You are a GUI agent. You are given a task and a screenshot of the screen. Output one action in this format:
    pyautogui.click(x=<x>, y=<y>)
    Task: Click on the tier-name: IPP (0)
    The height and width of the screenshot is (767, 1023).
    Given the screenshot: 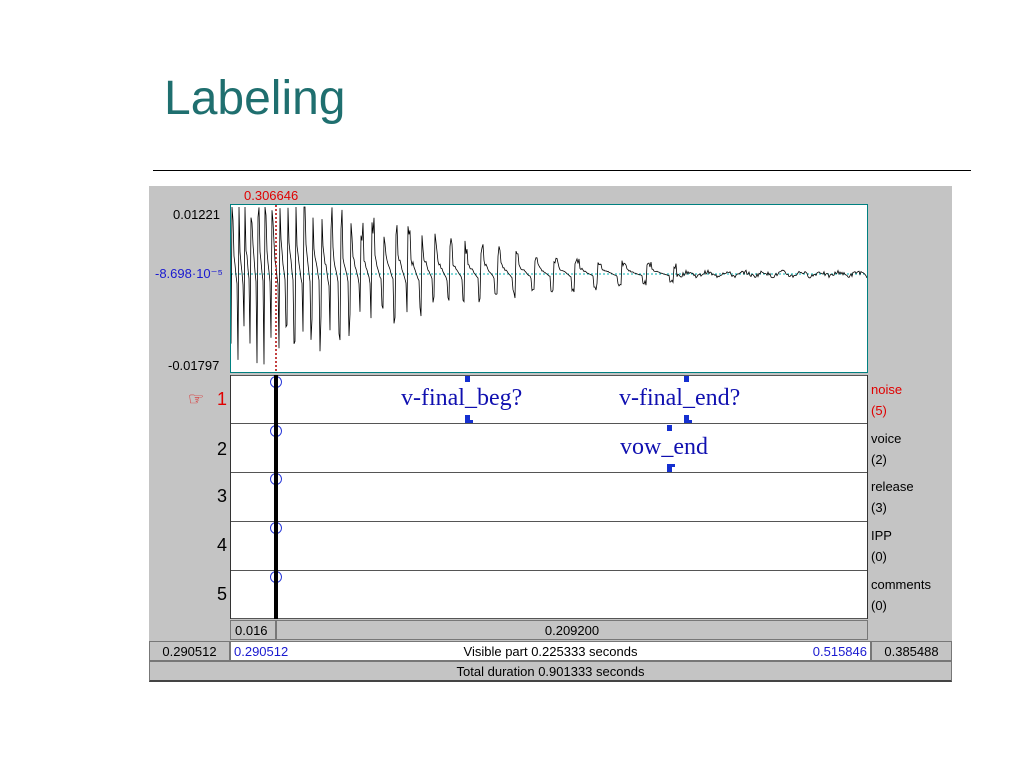 What is the action you would take?
    pyautogui.click(x=881, y=546)
    